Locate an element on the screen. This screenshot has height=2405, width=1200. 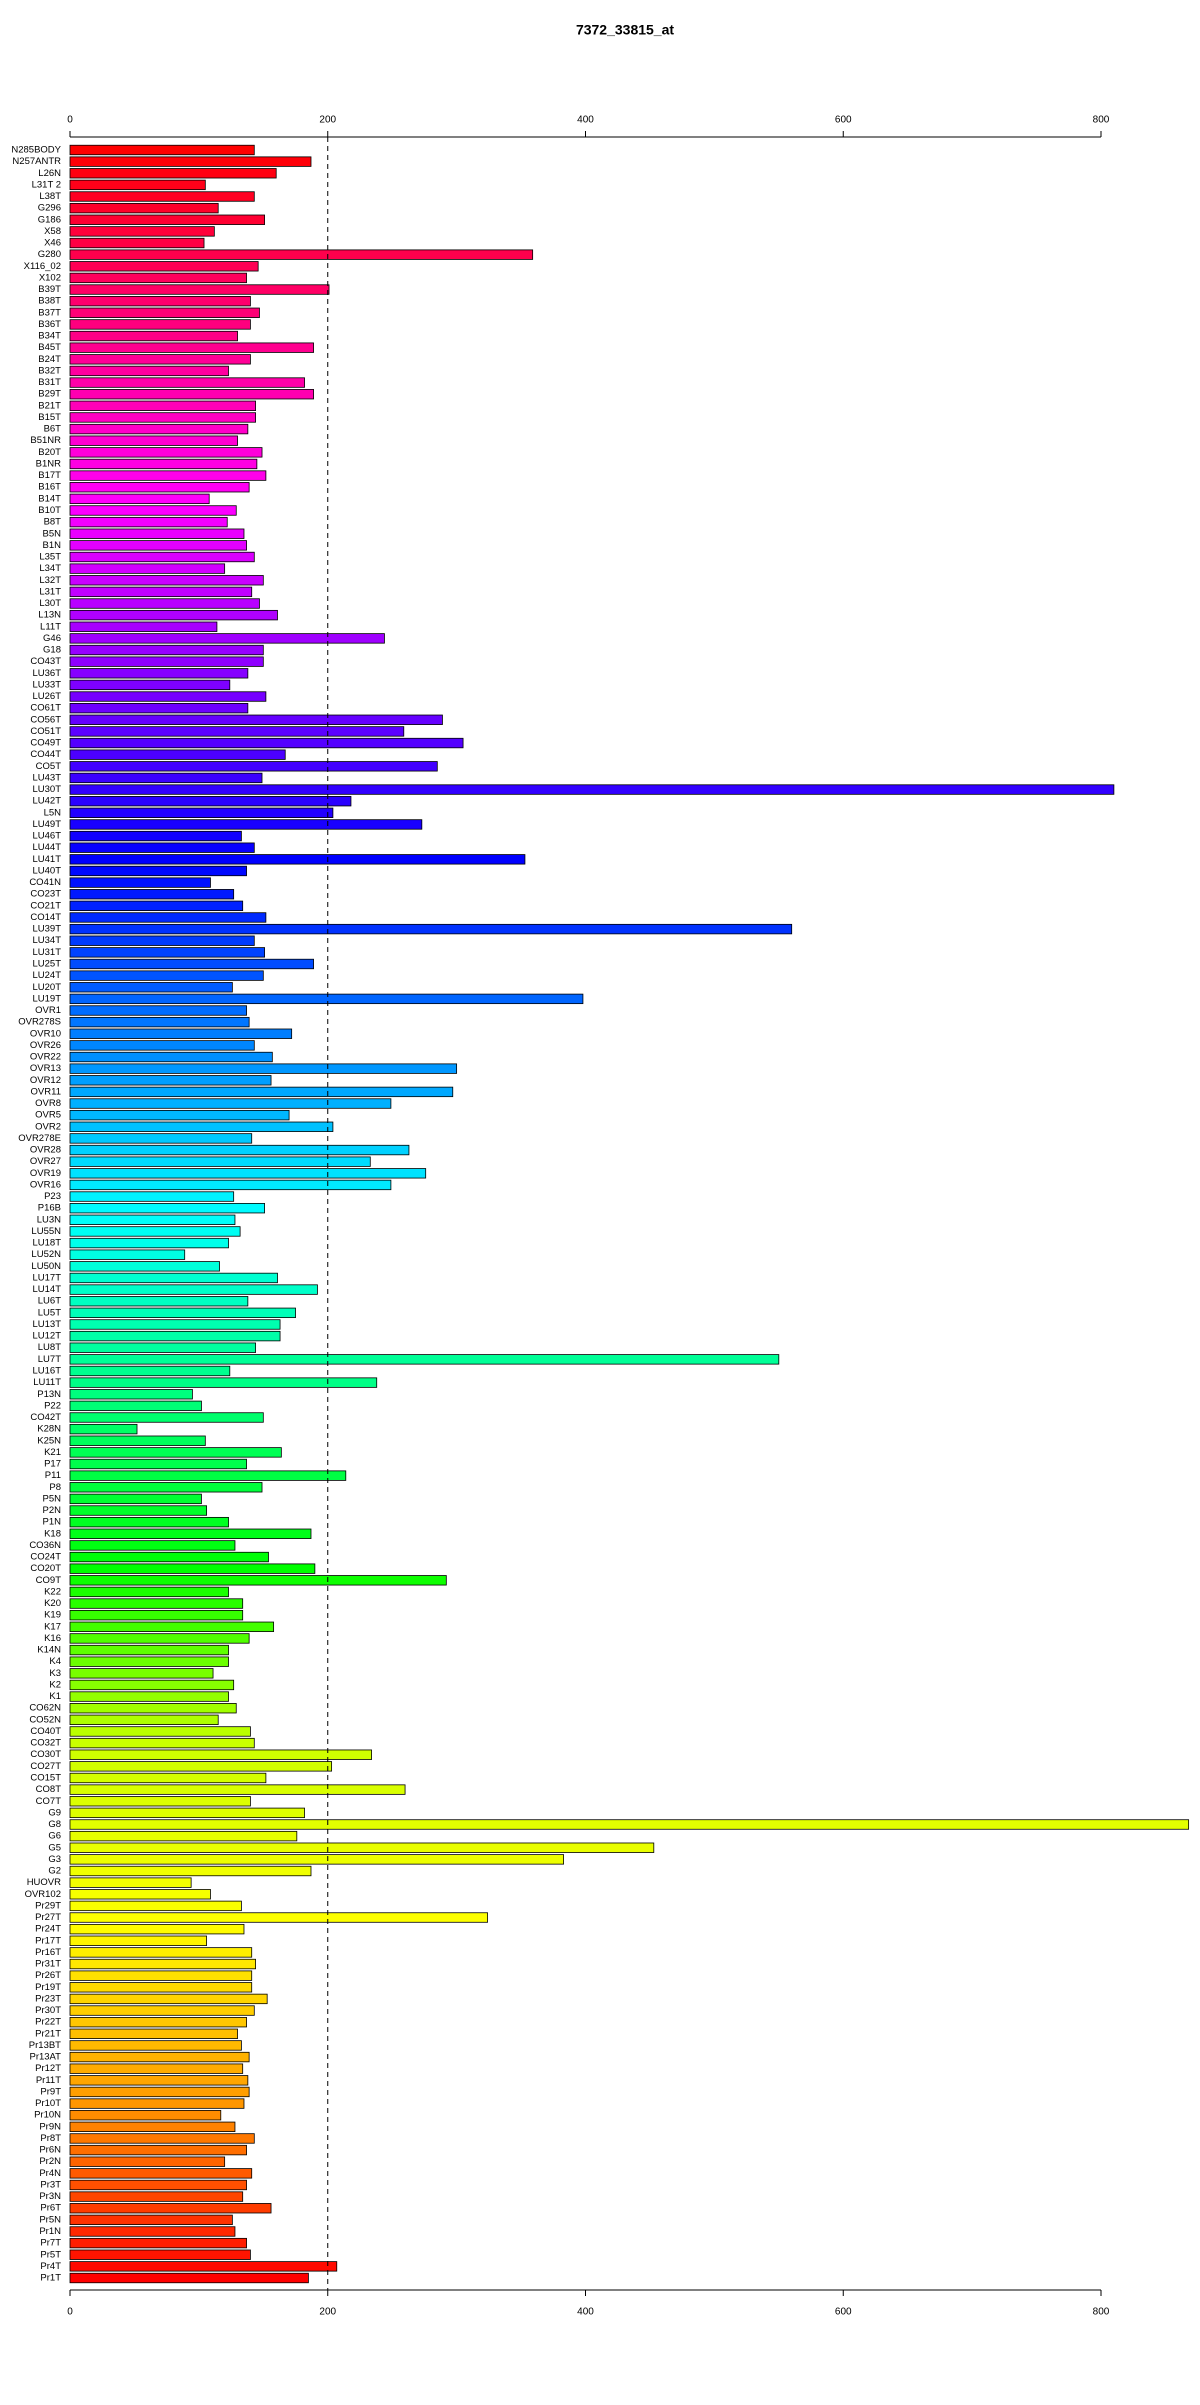
y-tick-label: K14N is located at coordinates (49, 1650).